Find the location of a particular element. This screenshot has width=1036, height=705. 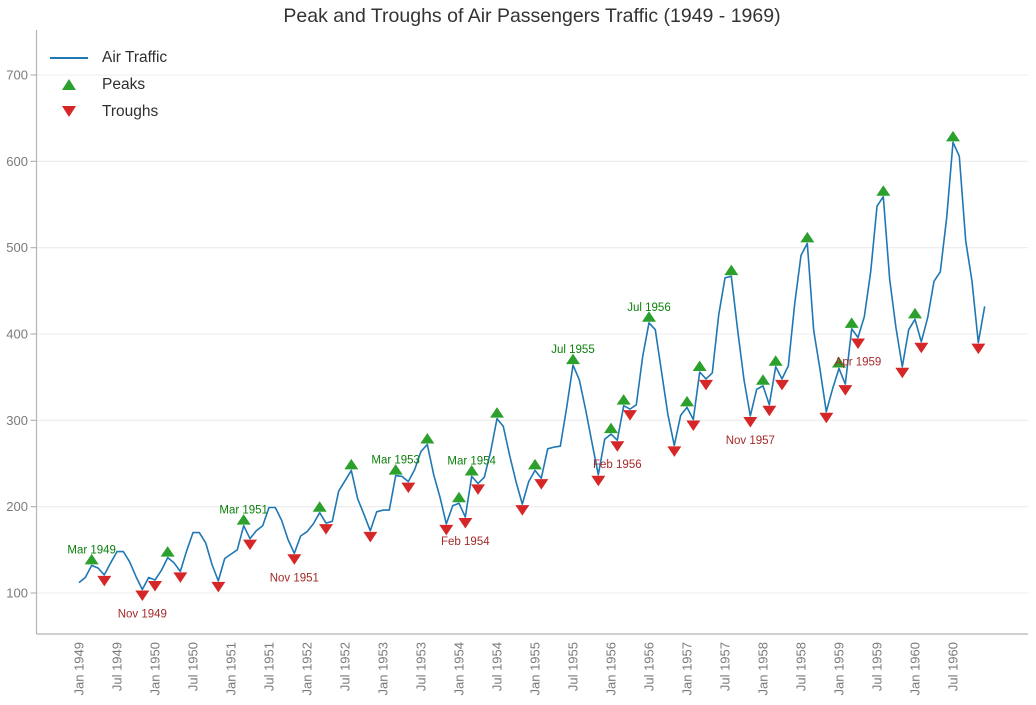

peak-annotation: Mar 1951 is located at coordinates (243, 511).